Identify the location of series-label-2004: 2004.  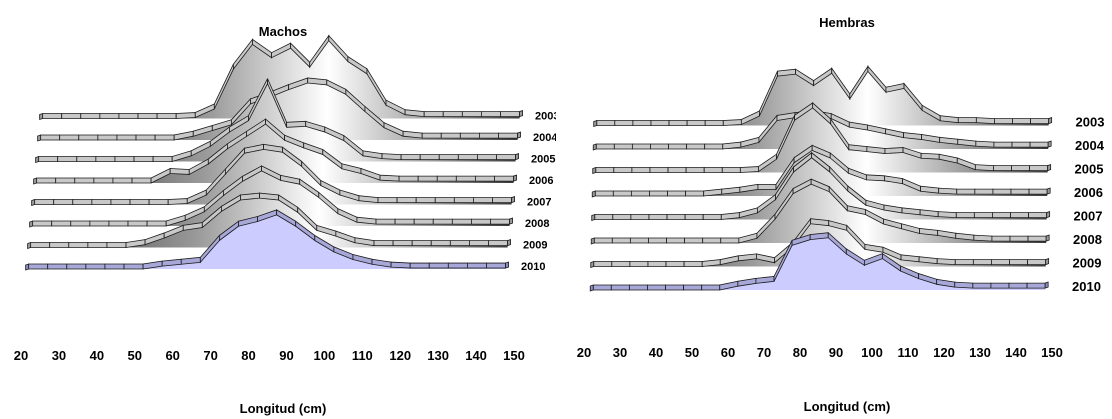
(1090, 145).